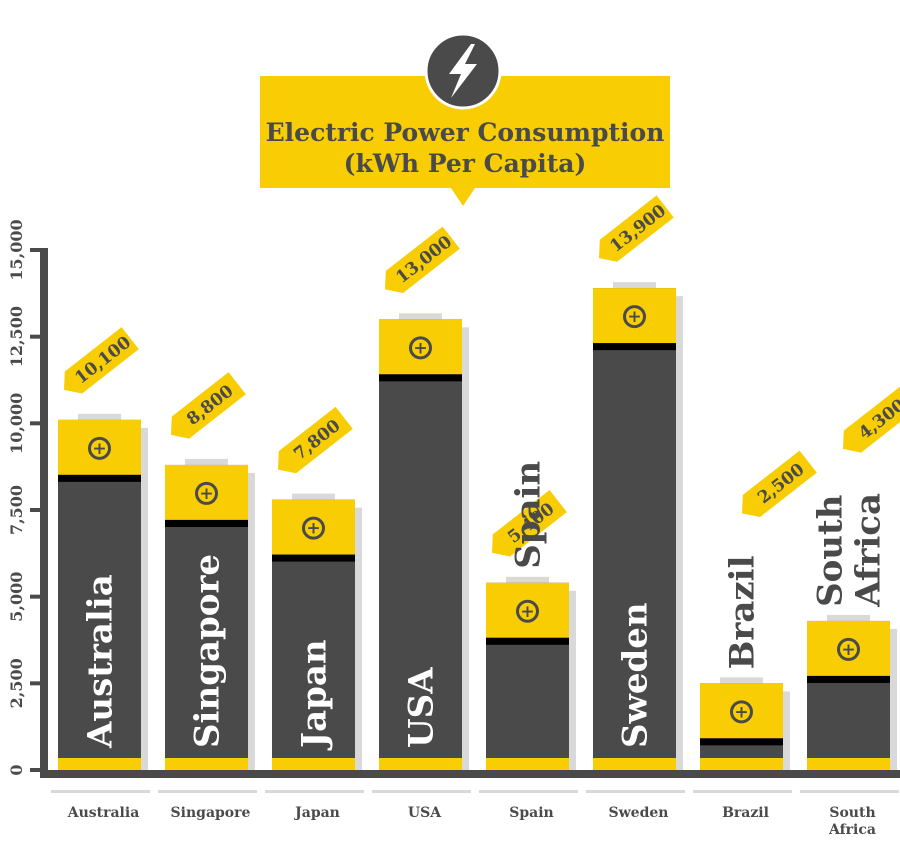 Image resolution: width=900 pixels, height=842 pixels. I want to click on value-badge: 13,000, so click(422, 259).